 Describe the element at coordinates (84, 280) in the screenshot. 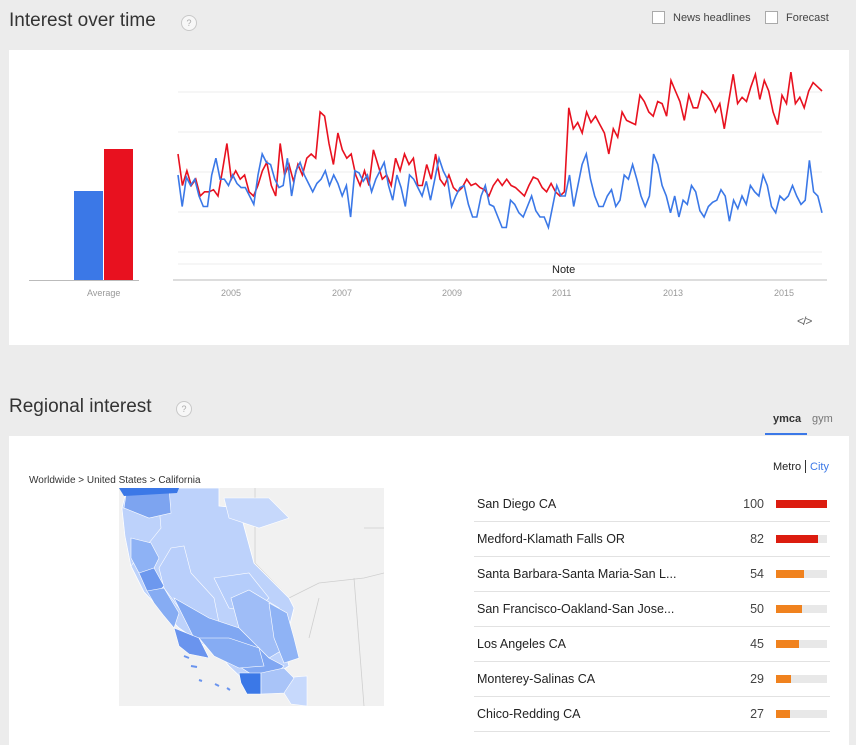

I see `average-baseline` at that location.